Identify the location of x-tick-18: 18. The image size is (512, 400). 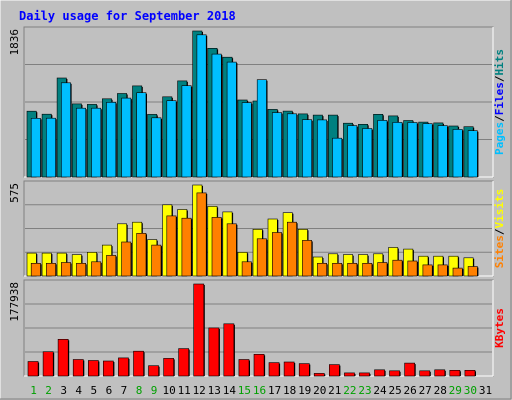
(289, 390).